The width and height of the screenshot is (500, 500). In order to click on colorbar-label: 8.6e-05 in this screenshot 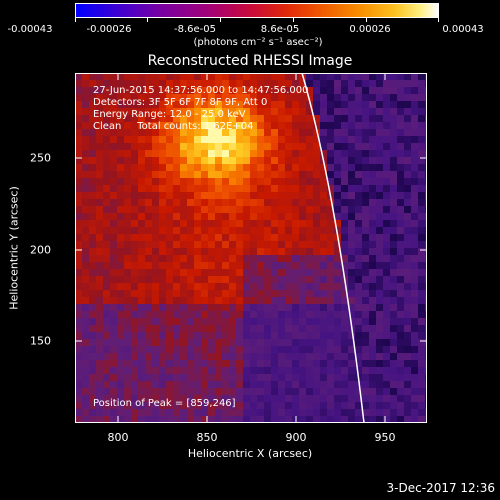, I will do `click(280, 29)`.